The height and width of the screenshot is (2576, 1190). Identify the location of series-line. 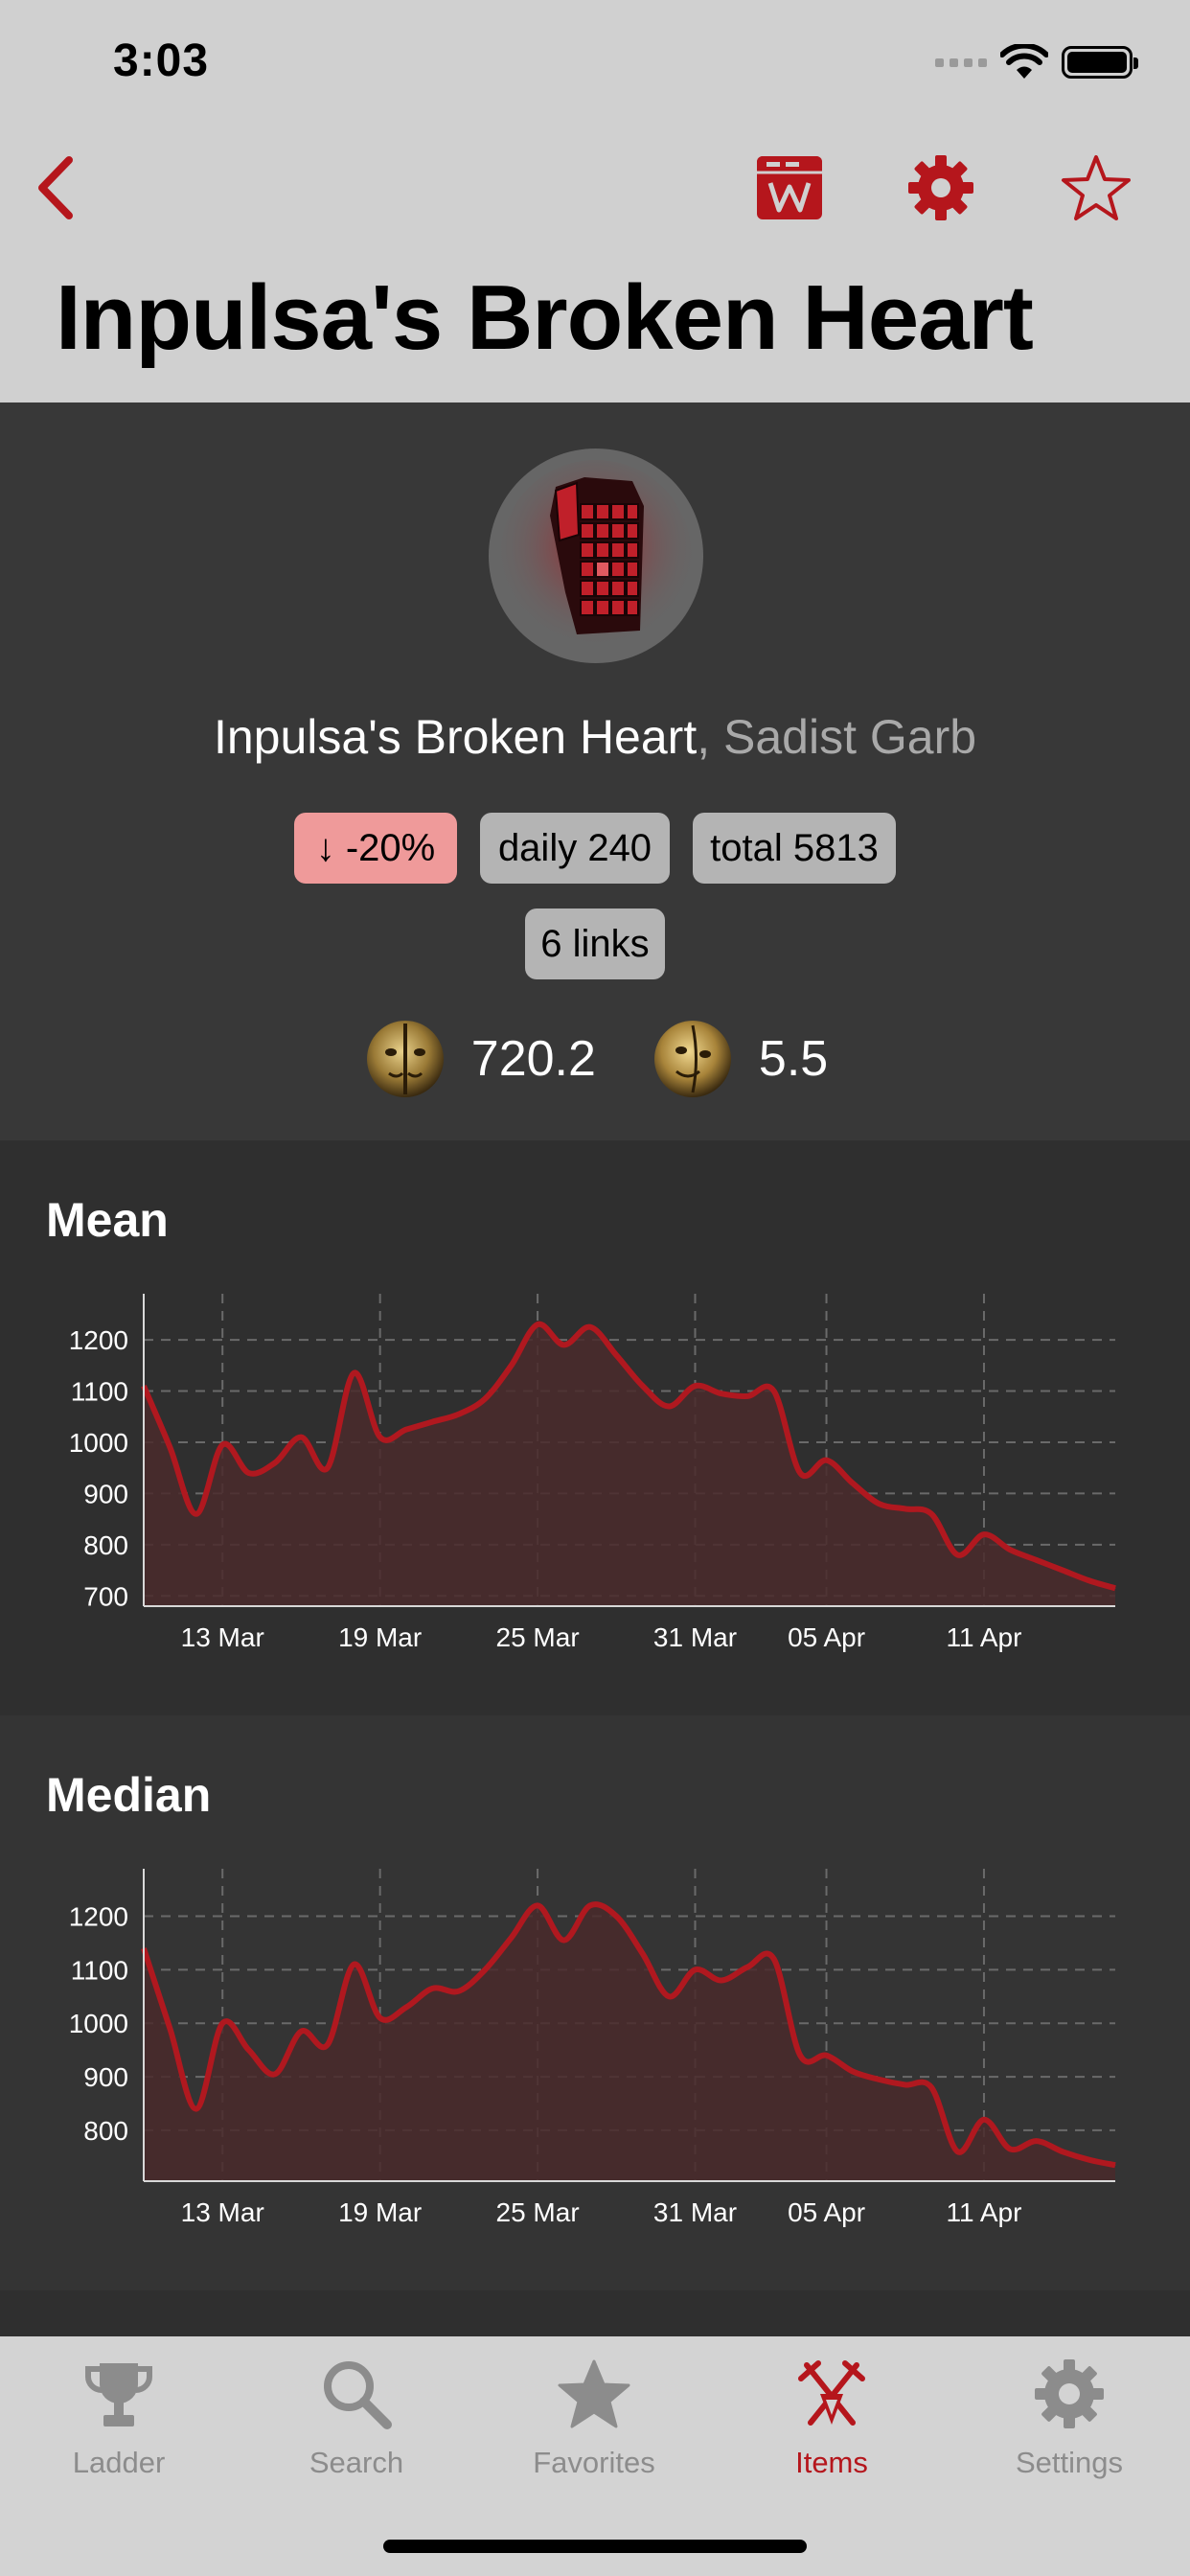
(629, 2035).